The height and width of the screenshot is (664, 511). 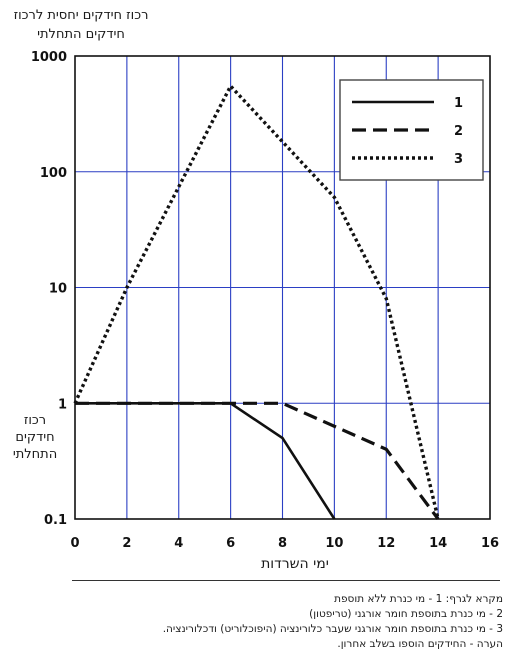 I want to click on y-tick-label: 0.1, so click(x=55, y=520).